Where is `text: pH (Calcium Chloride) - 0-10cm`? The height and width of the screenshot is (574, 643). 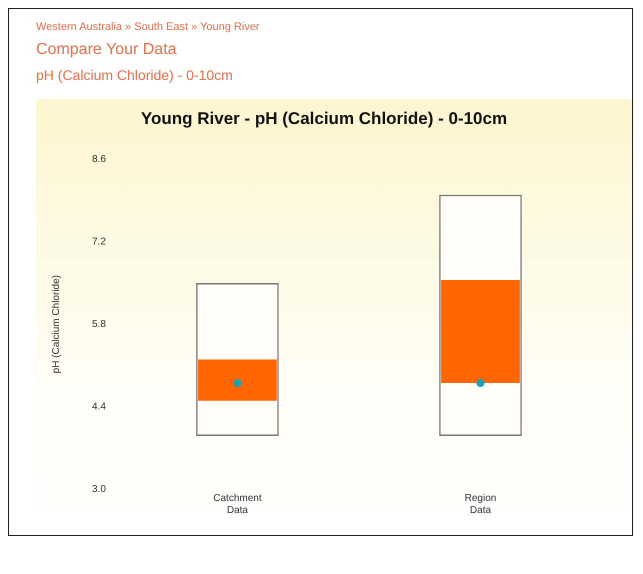 text: pH (Calcium Chloride) - 0-10cm is located at coordinates (135, 75).